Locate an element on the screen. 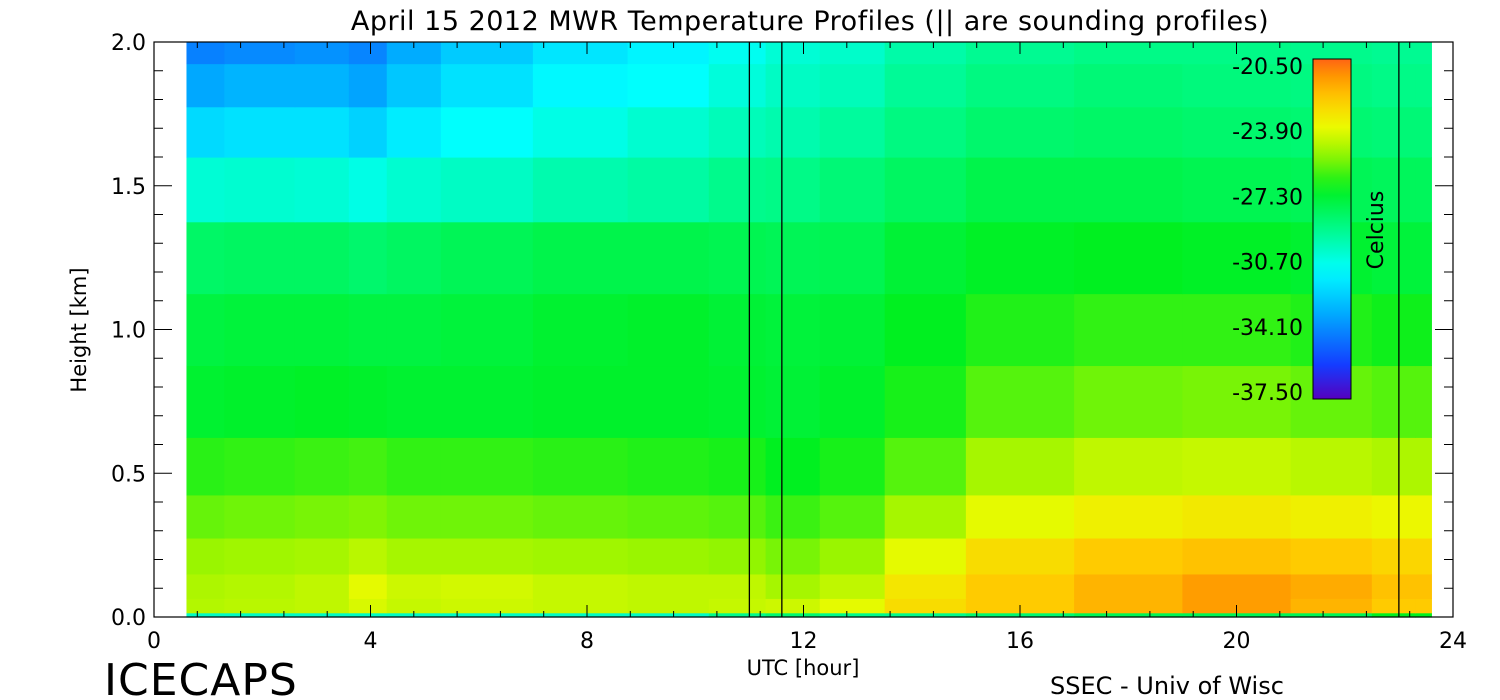  y-axis-label: Height [km] is located at coordinates (79, 329).